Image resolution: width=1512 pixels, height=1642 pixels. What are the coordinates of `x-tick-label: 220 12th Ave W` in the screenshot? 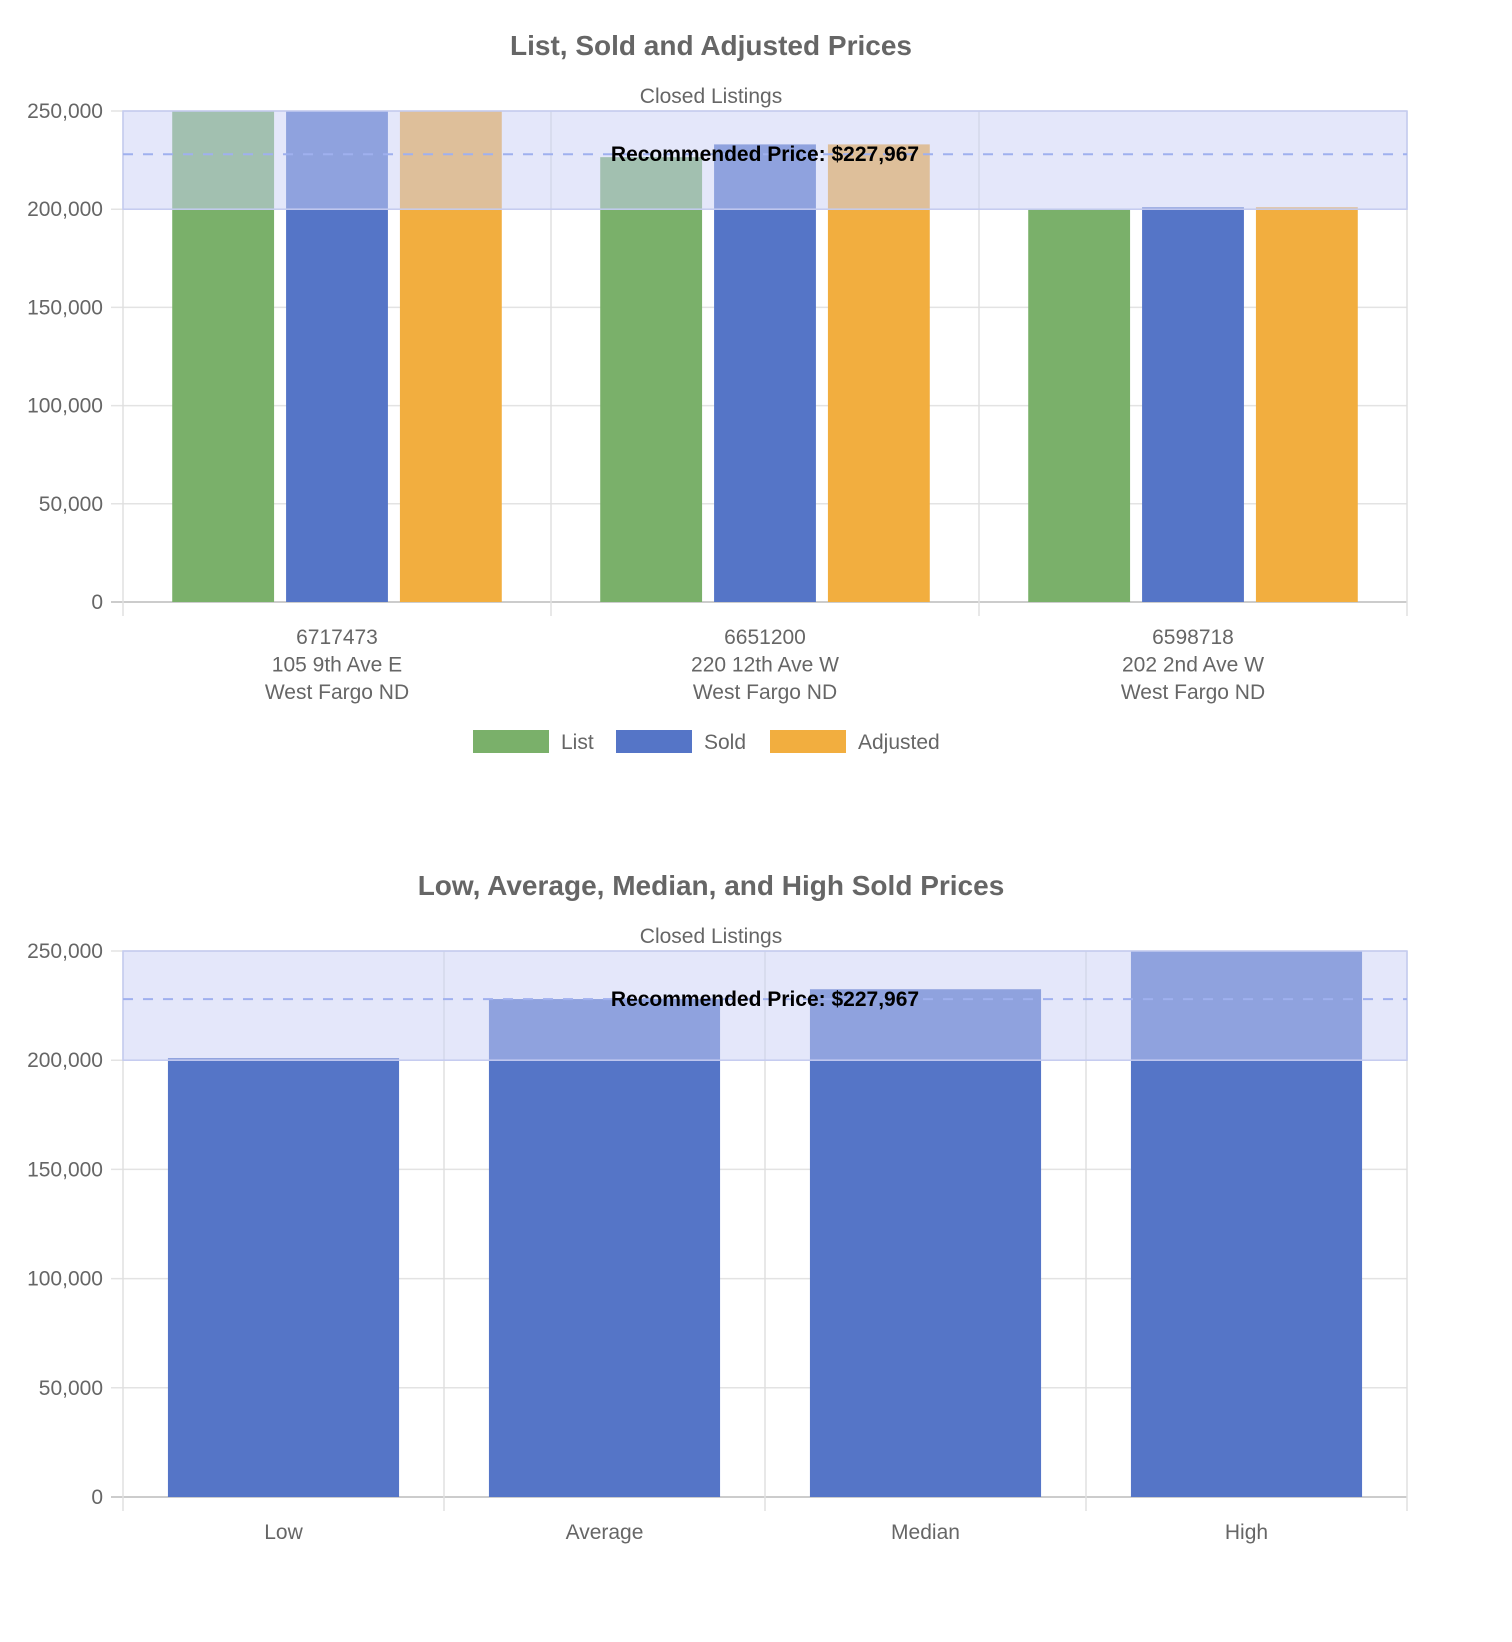 It's located at (765, 665).